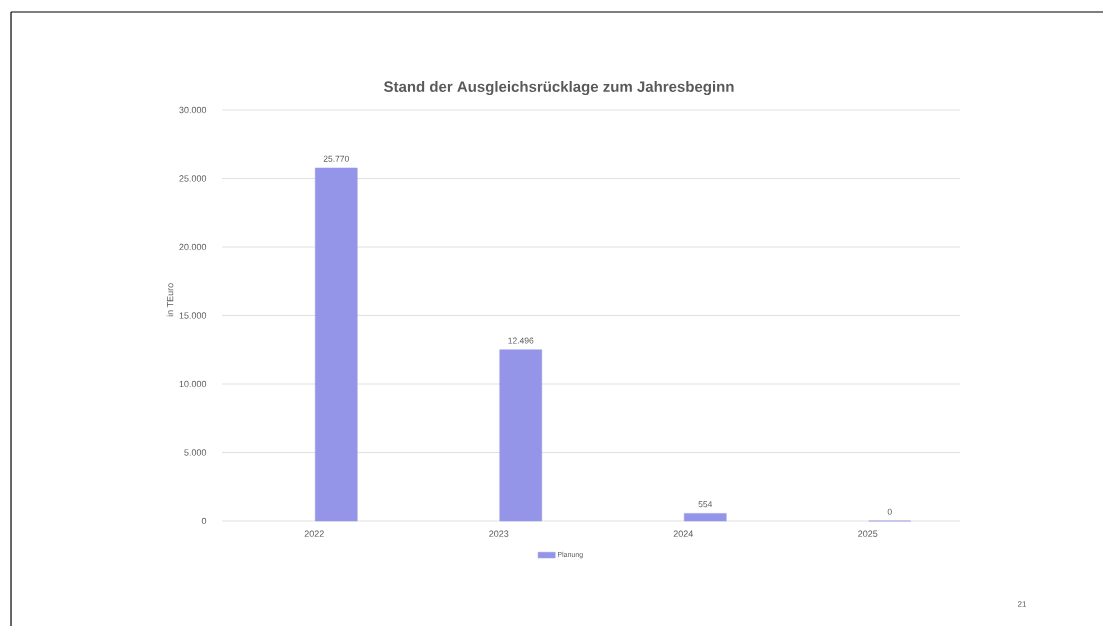 The width and height of the screenshot is (1103, 626). What do you see at coordinates (683, 533) in the screenshot?
I see `x-tick-label: 2024` at bounding box center [683, 533].